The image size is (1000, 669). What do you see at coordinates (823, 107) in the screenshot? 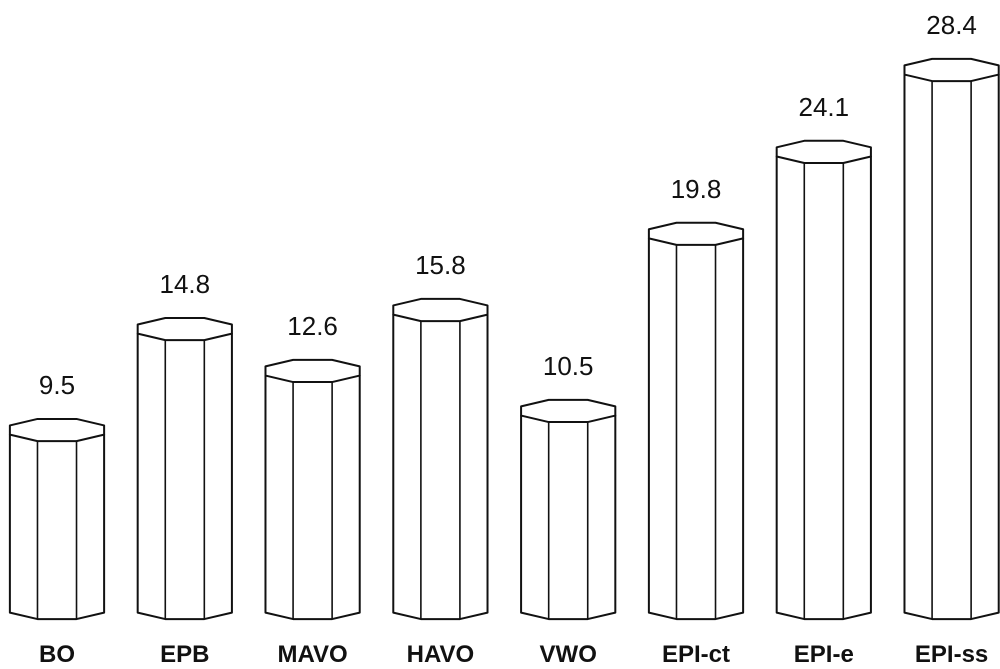
I see `value-label: 24.1` at bounding box center [823, 107].